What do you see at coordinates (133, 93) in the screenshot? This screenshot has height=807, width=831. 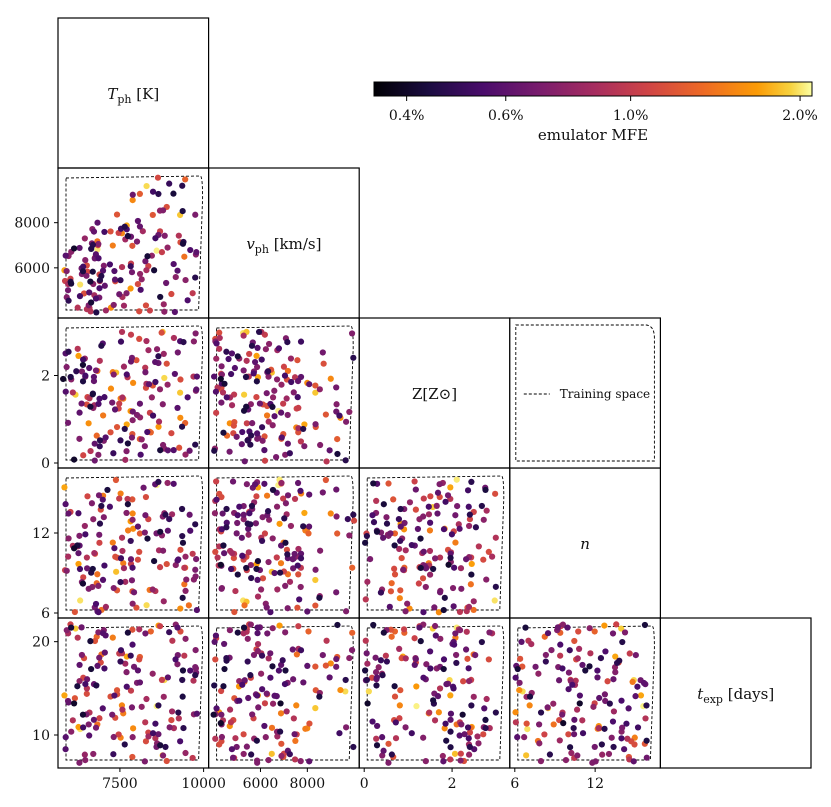 I see `diag-panel-T` at bounding box center [133, 93].